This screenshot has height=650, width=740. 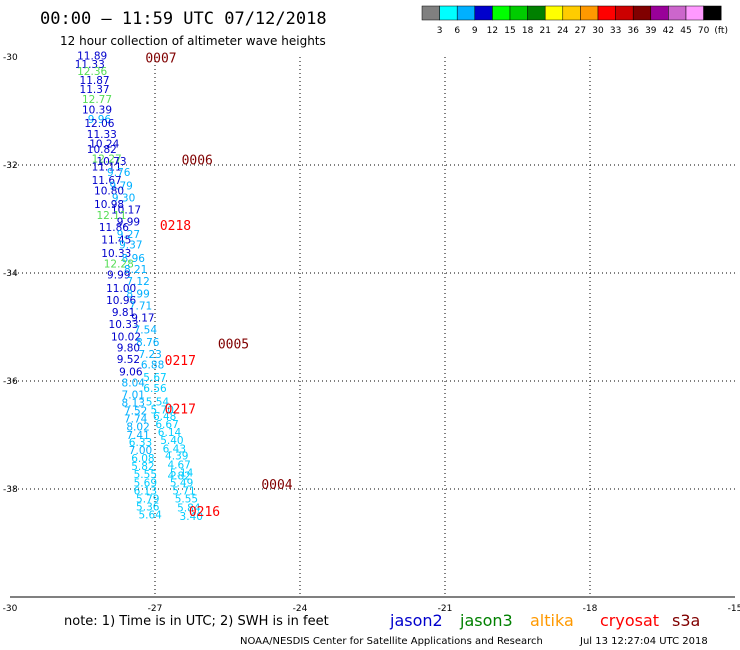 I want to click on swh-value-label: 11.11, so click(x=107, y=167).